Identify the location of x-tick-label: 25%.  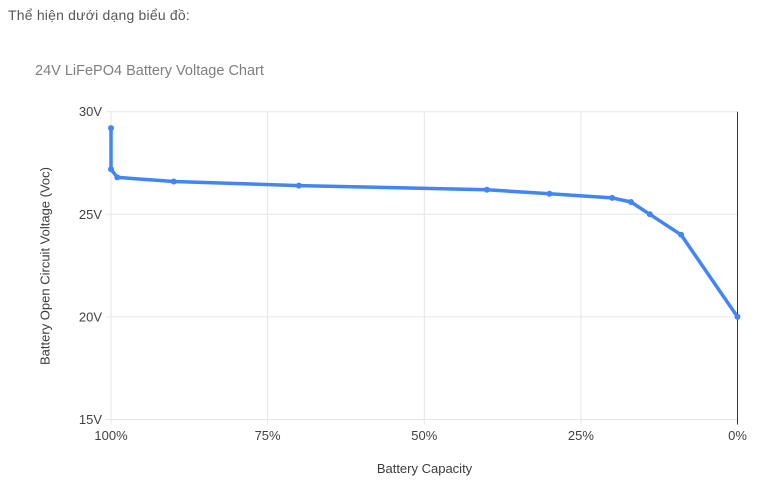
(581, 435).